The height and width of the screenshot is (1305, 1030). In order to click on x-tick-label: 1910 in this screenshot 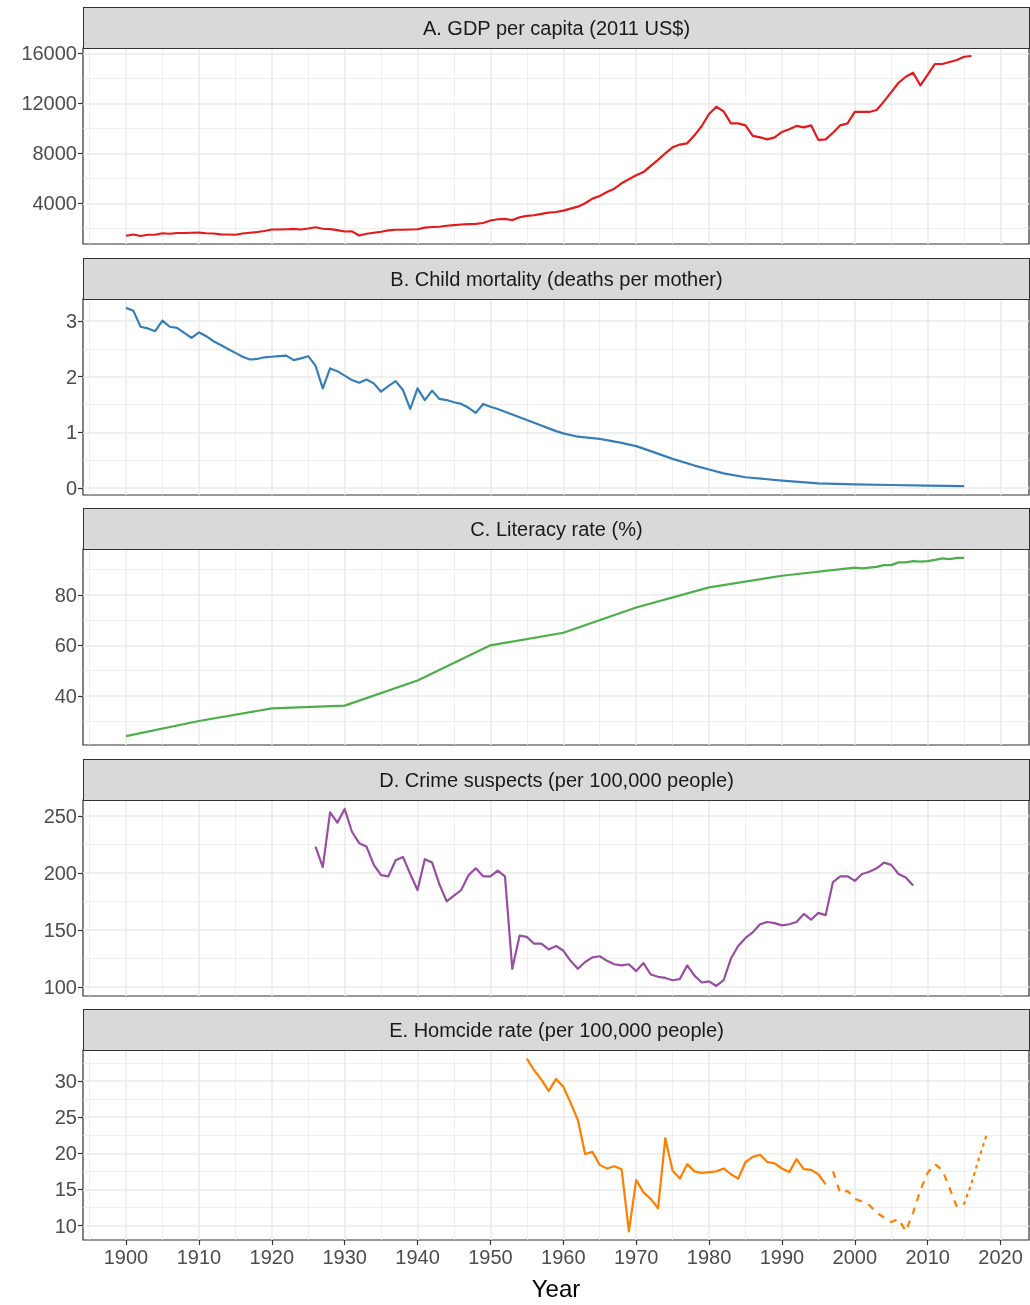, I will do `click(199, 1257)`.